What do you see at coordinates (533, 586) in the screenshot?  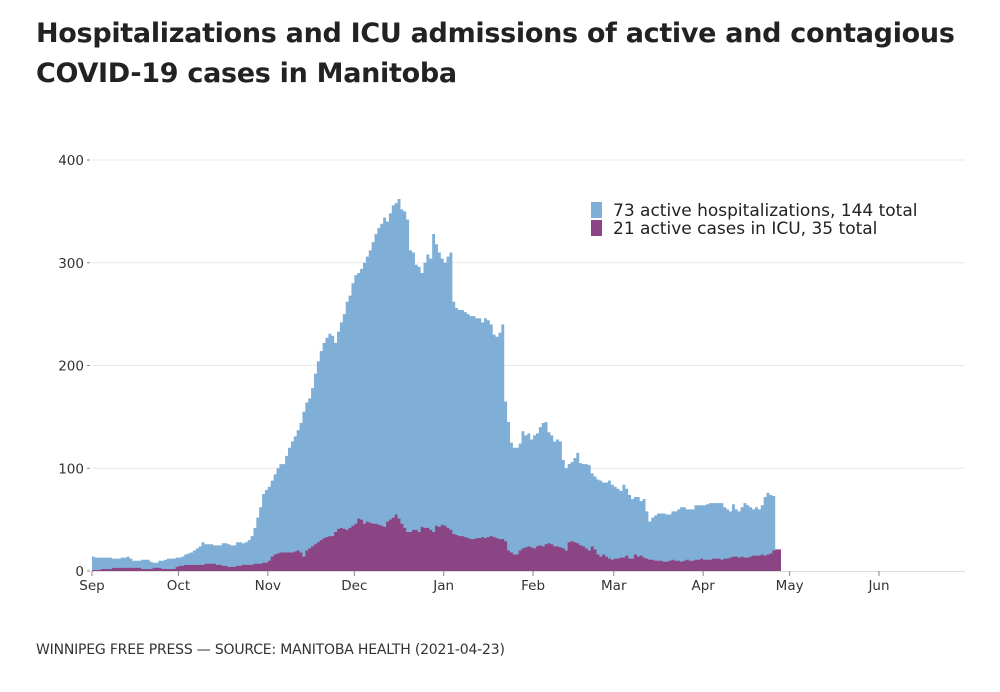 I see `x-tick-label: Feb` at bounding box center [533, 586].